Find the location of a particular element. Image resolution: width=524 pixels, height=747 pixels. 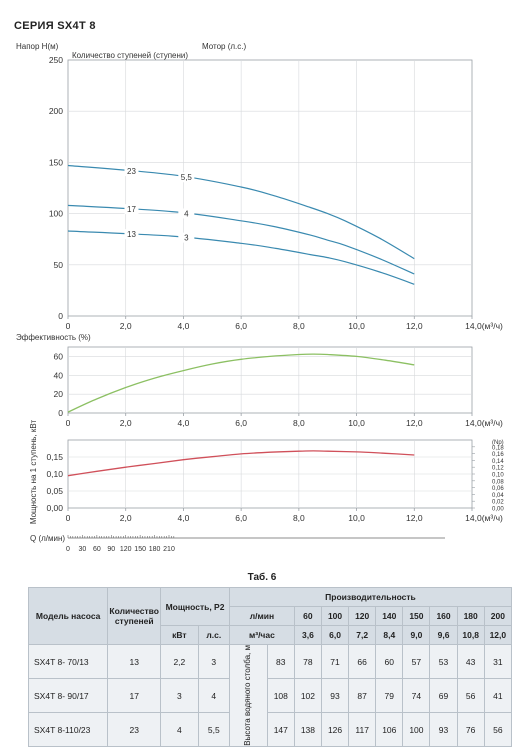

stages-label: 23 is located at coordinates (131, 171).